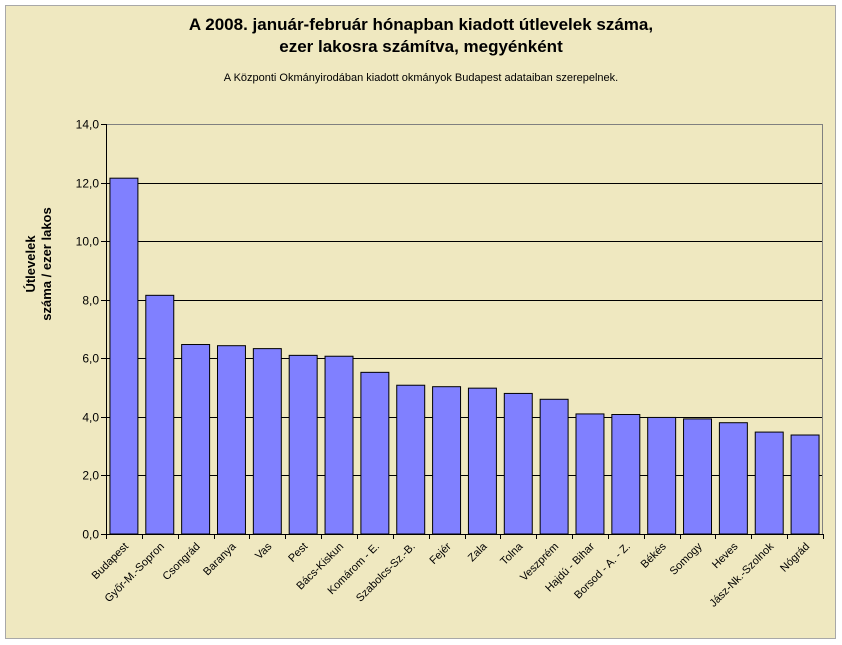 The height and width of the screenshot is (645, 842). What do you see at coordinates (654, 555) in the screenshot?
I see `x-tick-label: Békés` at bounding box center [654, 555].